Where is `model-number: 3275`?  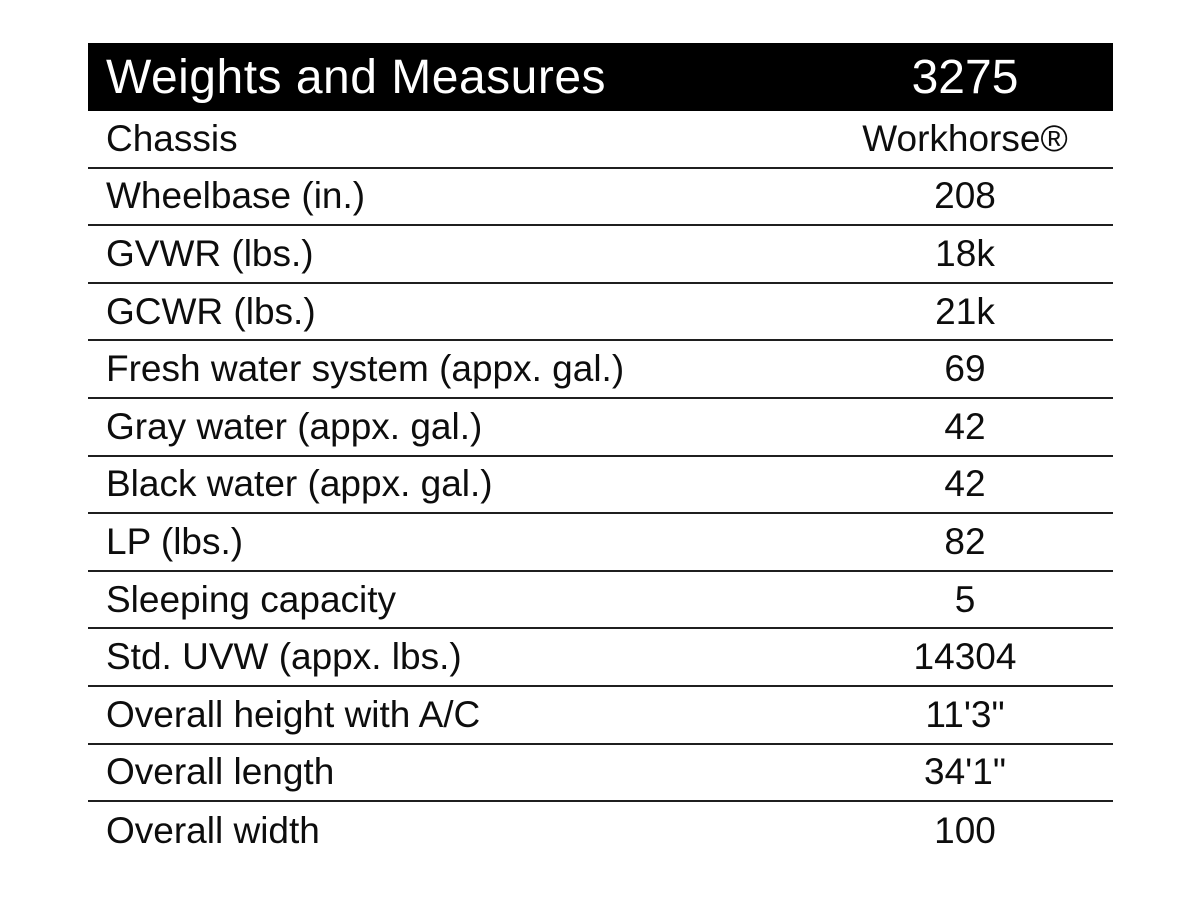 model-number: 3275 is located at coordinates (965, 77).